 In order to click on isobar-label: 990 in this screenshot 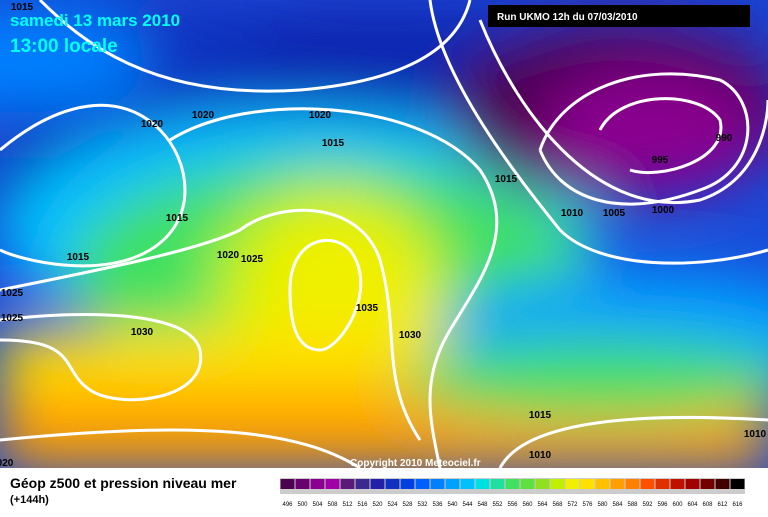, I will do `click(724, 138)`.